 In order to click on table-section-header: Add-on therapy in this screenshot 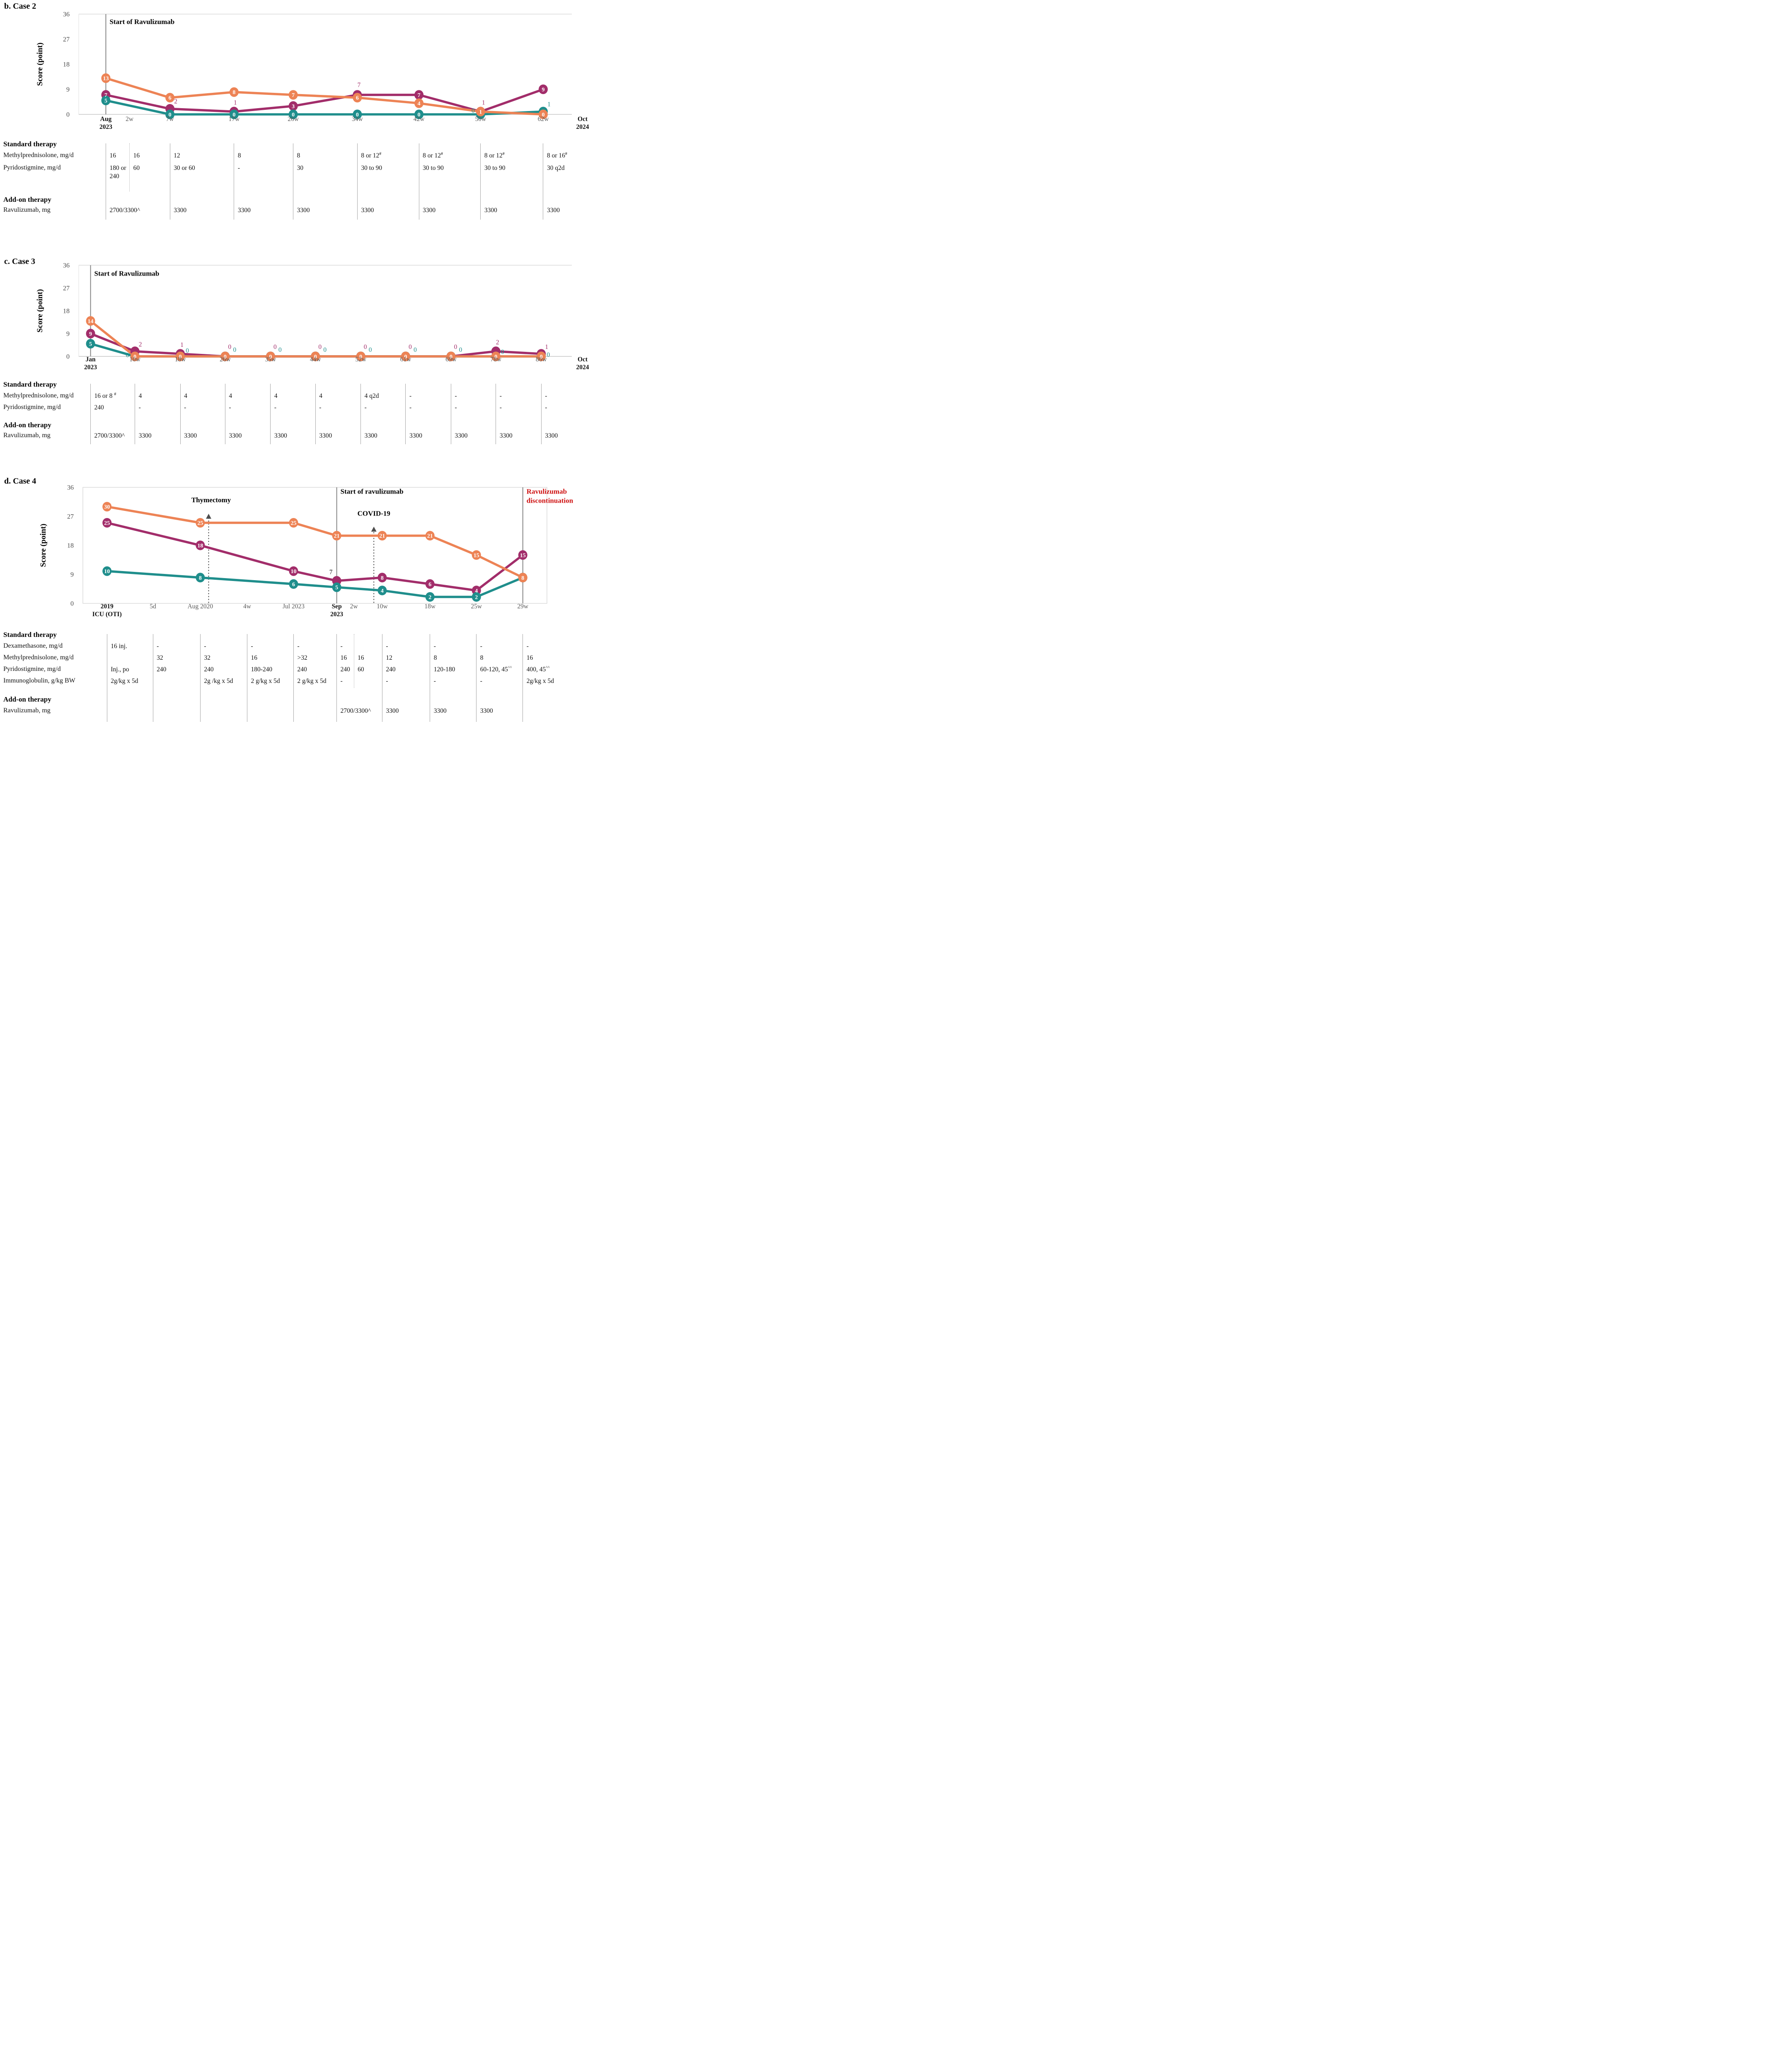, I will do `click(27, 425)`.